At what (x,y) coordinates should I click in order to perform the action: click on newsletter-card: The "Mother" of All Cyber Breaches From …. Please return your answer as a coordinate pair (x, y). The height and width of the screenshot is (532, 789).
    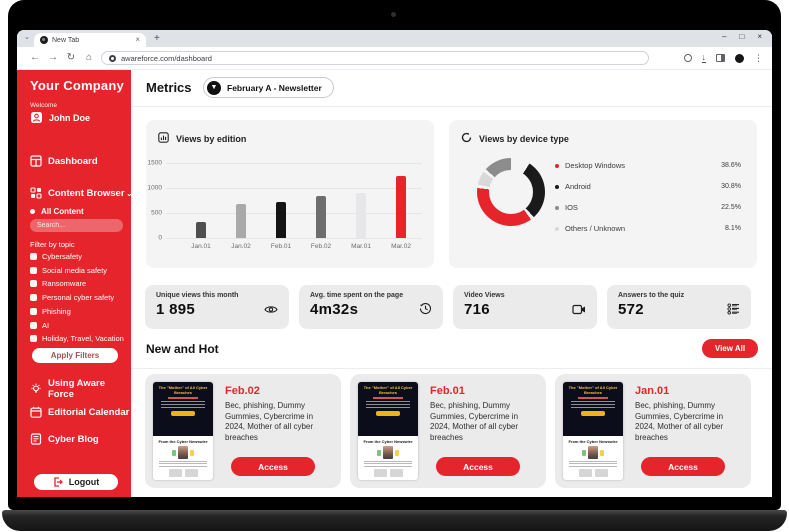
    Looking at the image, I should click on (243, 431).